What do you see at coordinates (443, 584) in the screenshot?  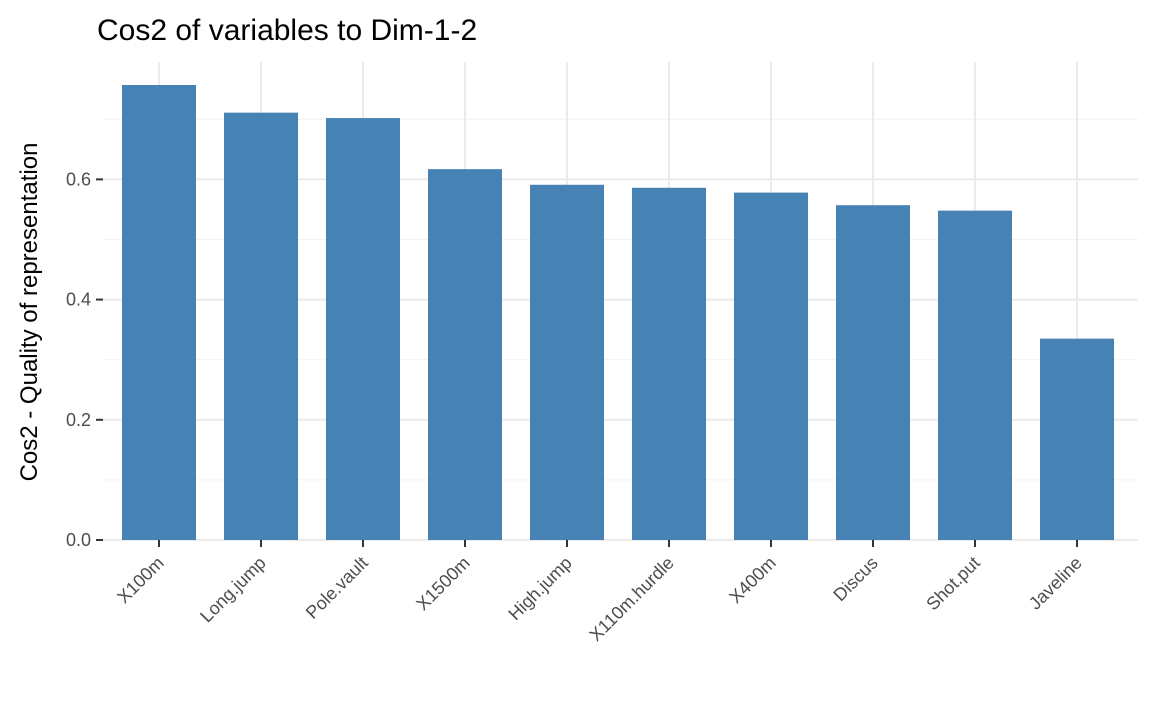 I see `x-tick-label: X1500m` at bounding box center [443, 584].